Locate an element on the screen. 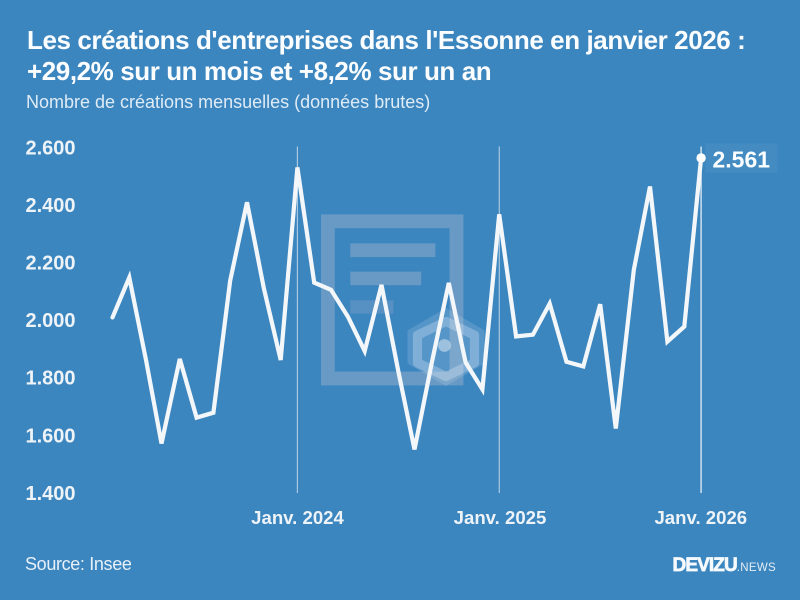 Image resolution: width=800 pixels, height=600 pixels. svg-text: 2.200 is located at coordinates (51, 264).